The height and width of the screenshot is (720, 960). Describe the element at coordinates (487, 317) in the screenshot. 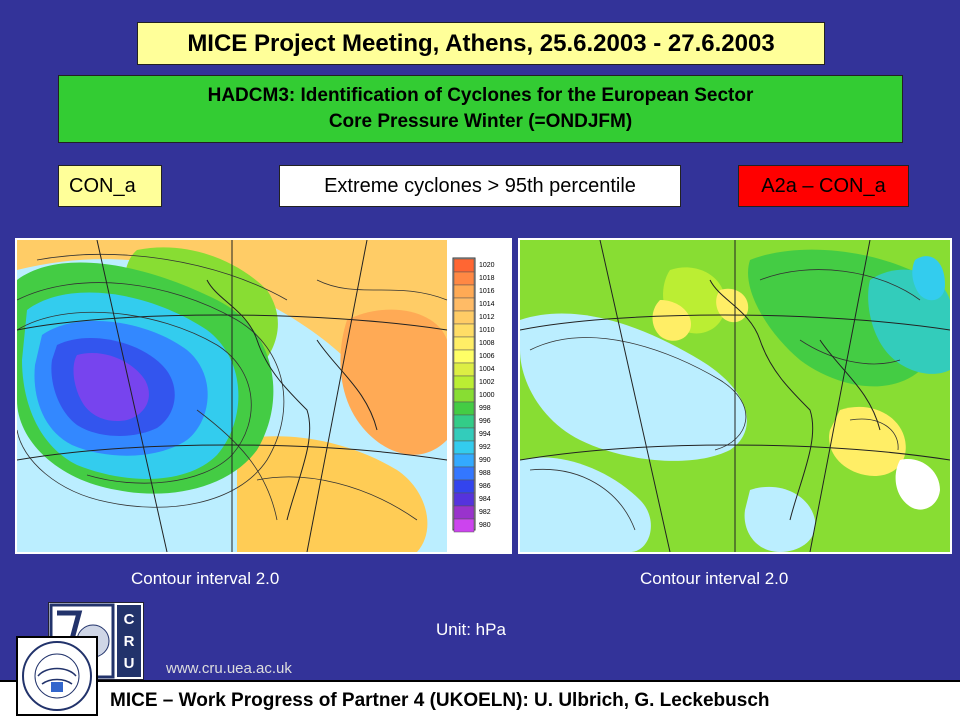

I see `legend-label: 1012` at that location.